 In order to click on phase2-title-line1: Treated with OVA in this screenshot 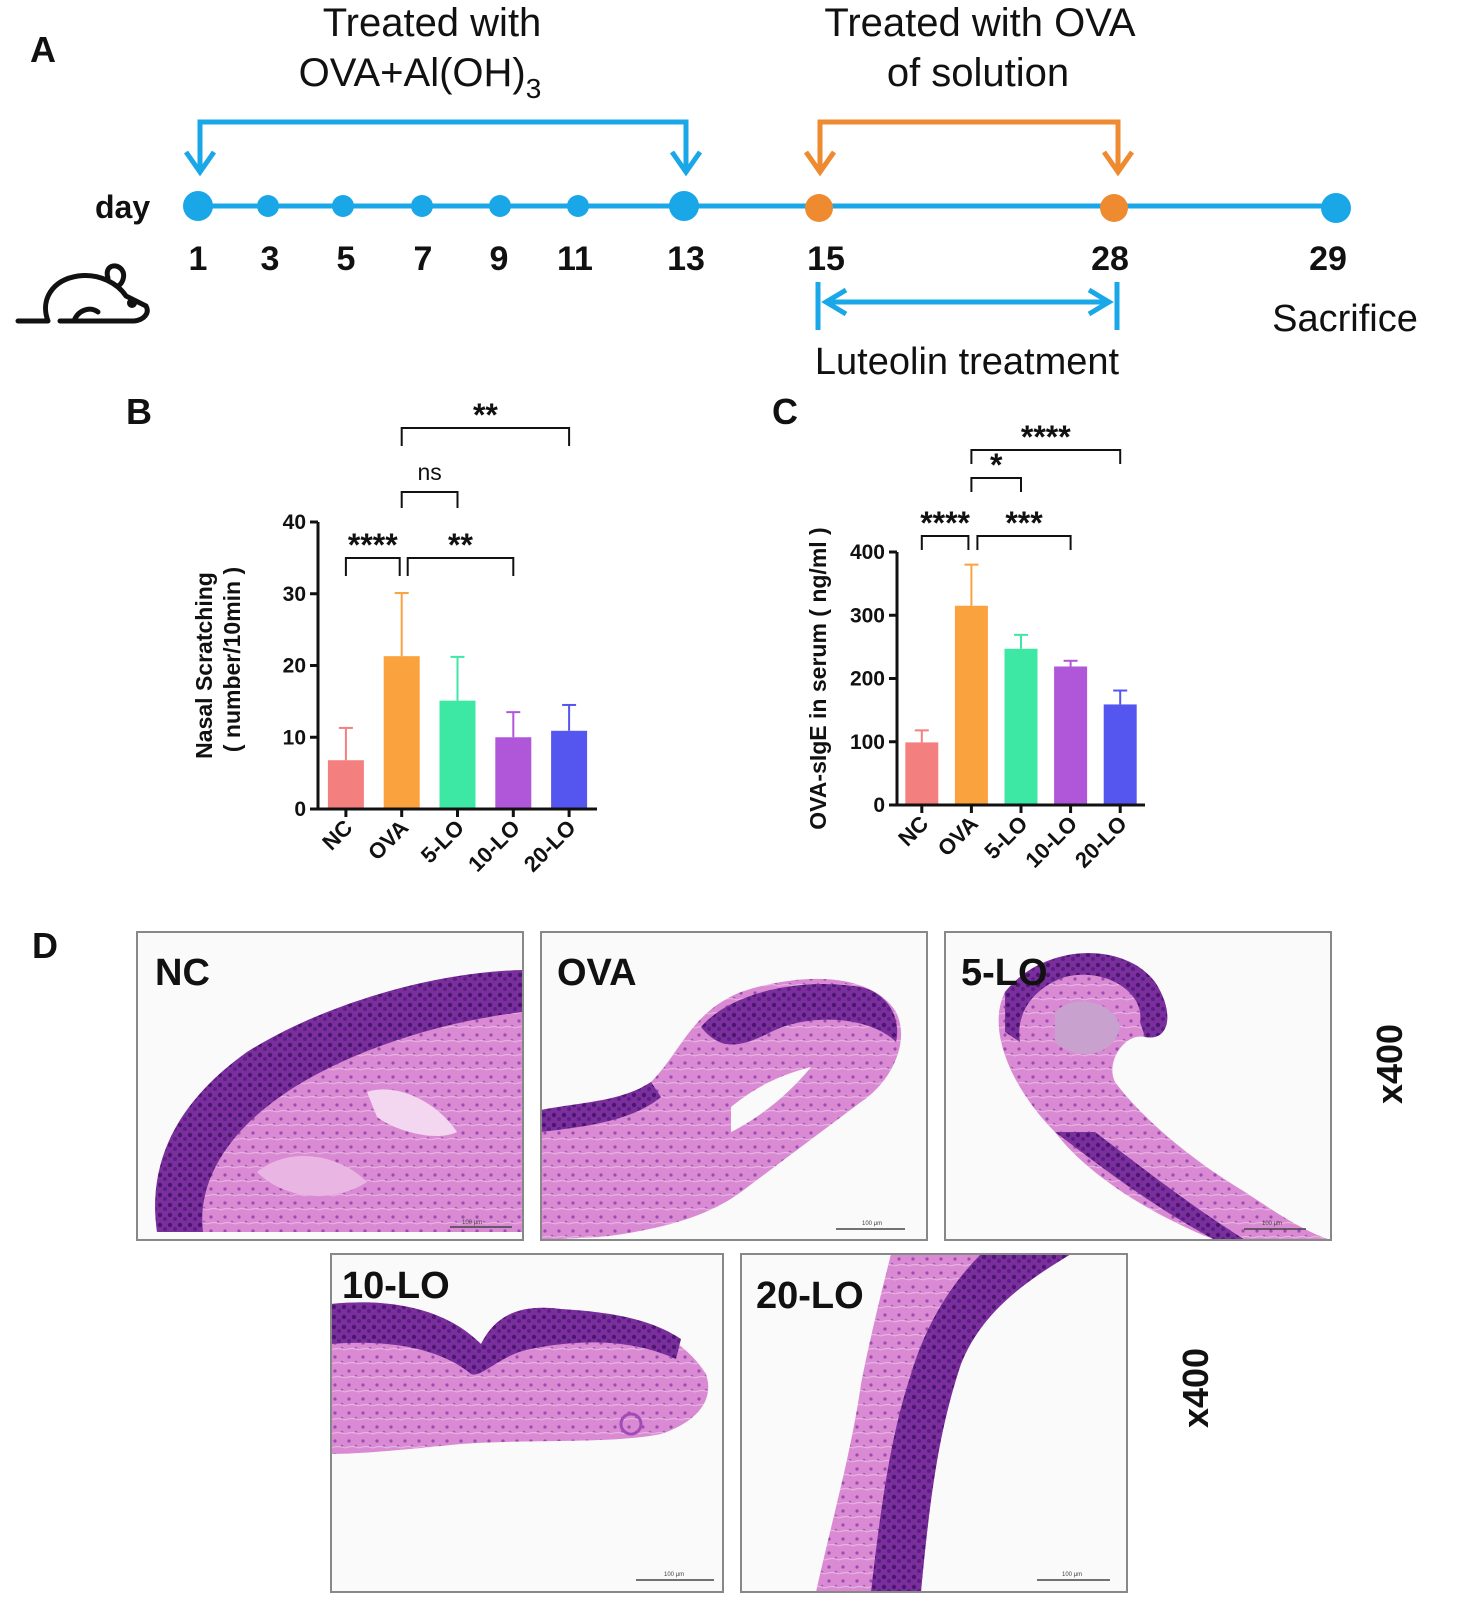, I will do `click(980, 23)`.